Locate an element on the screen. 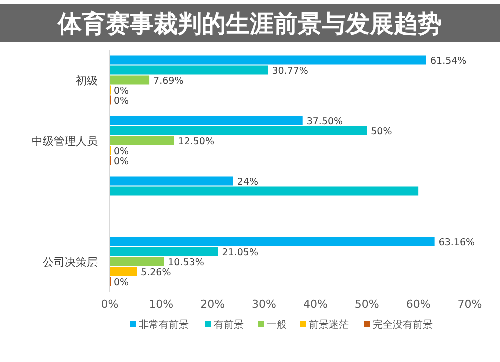 This screenshot has height=362, width=500. data-label: 5.26% is located at coordinates (156, 272).